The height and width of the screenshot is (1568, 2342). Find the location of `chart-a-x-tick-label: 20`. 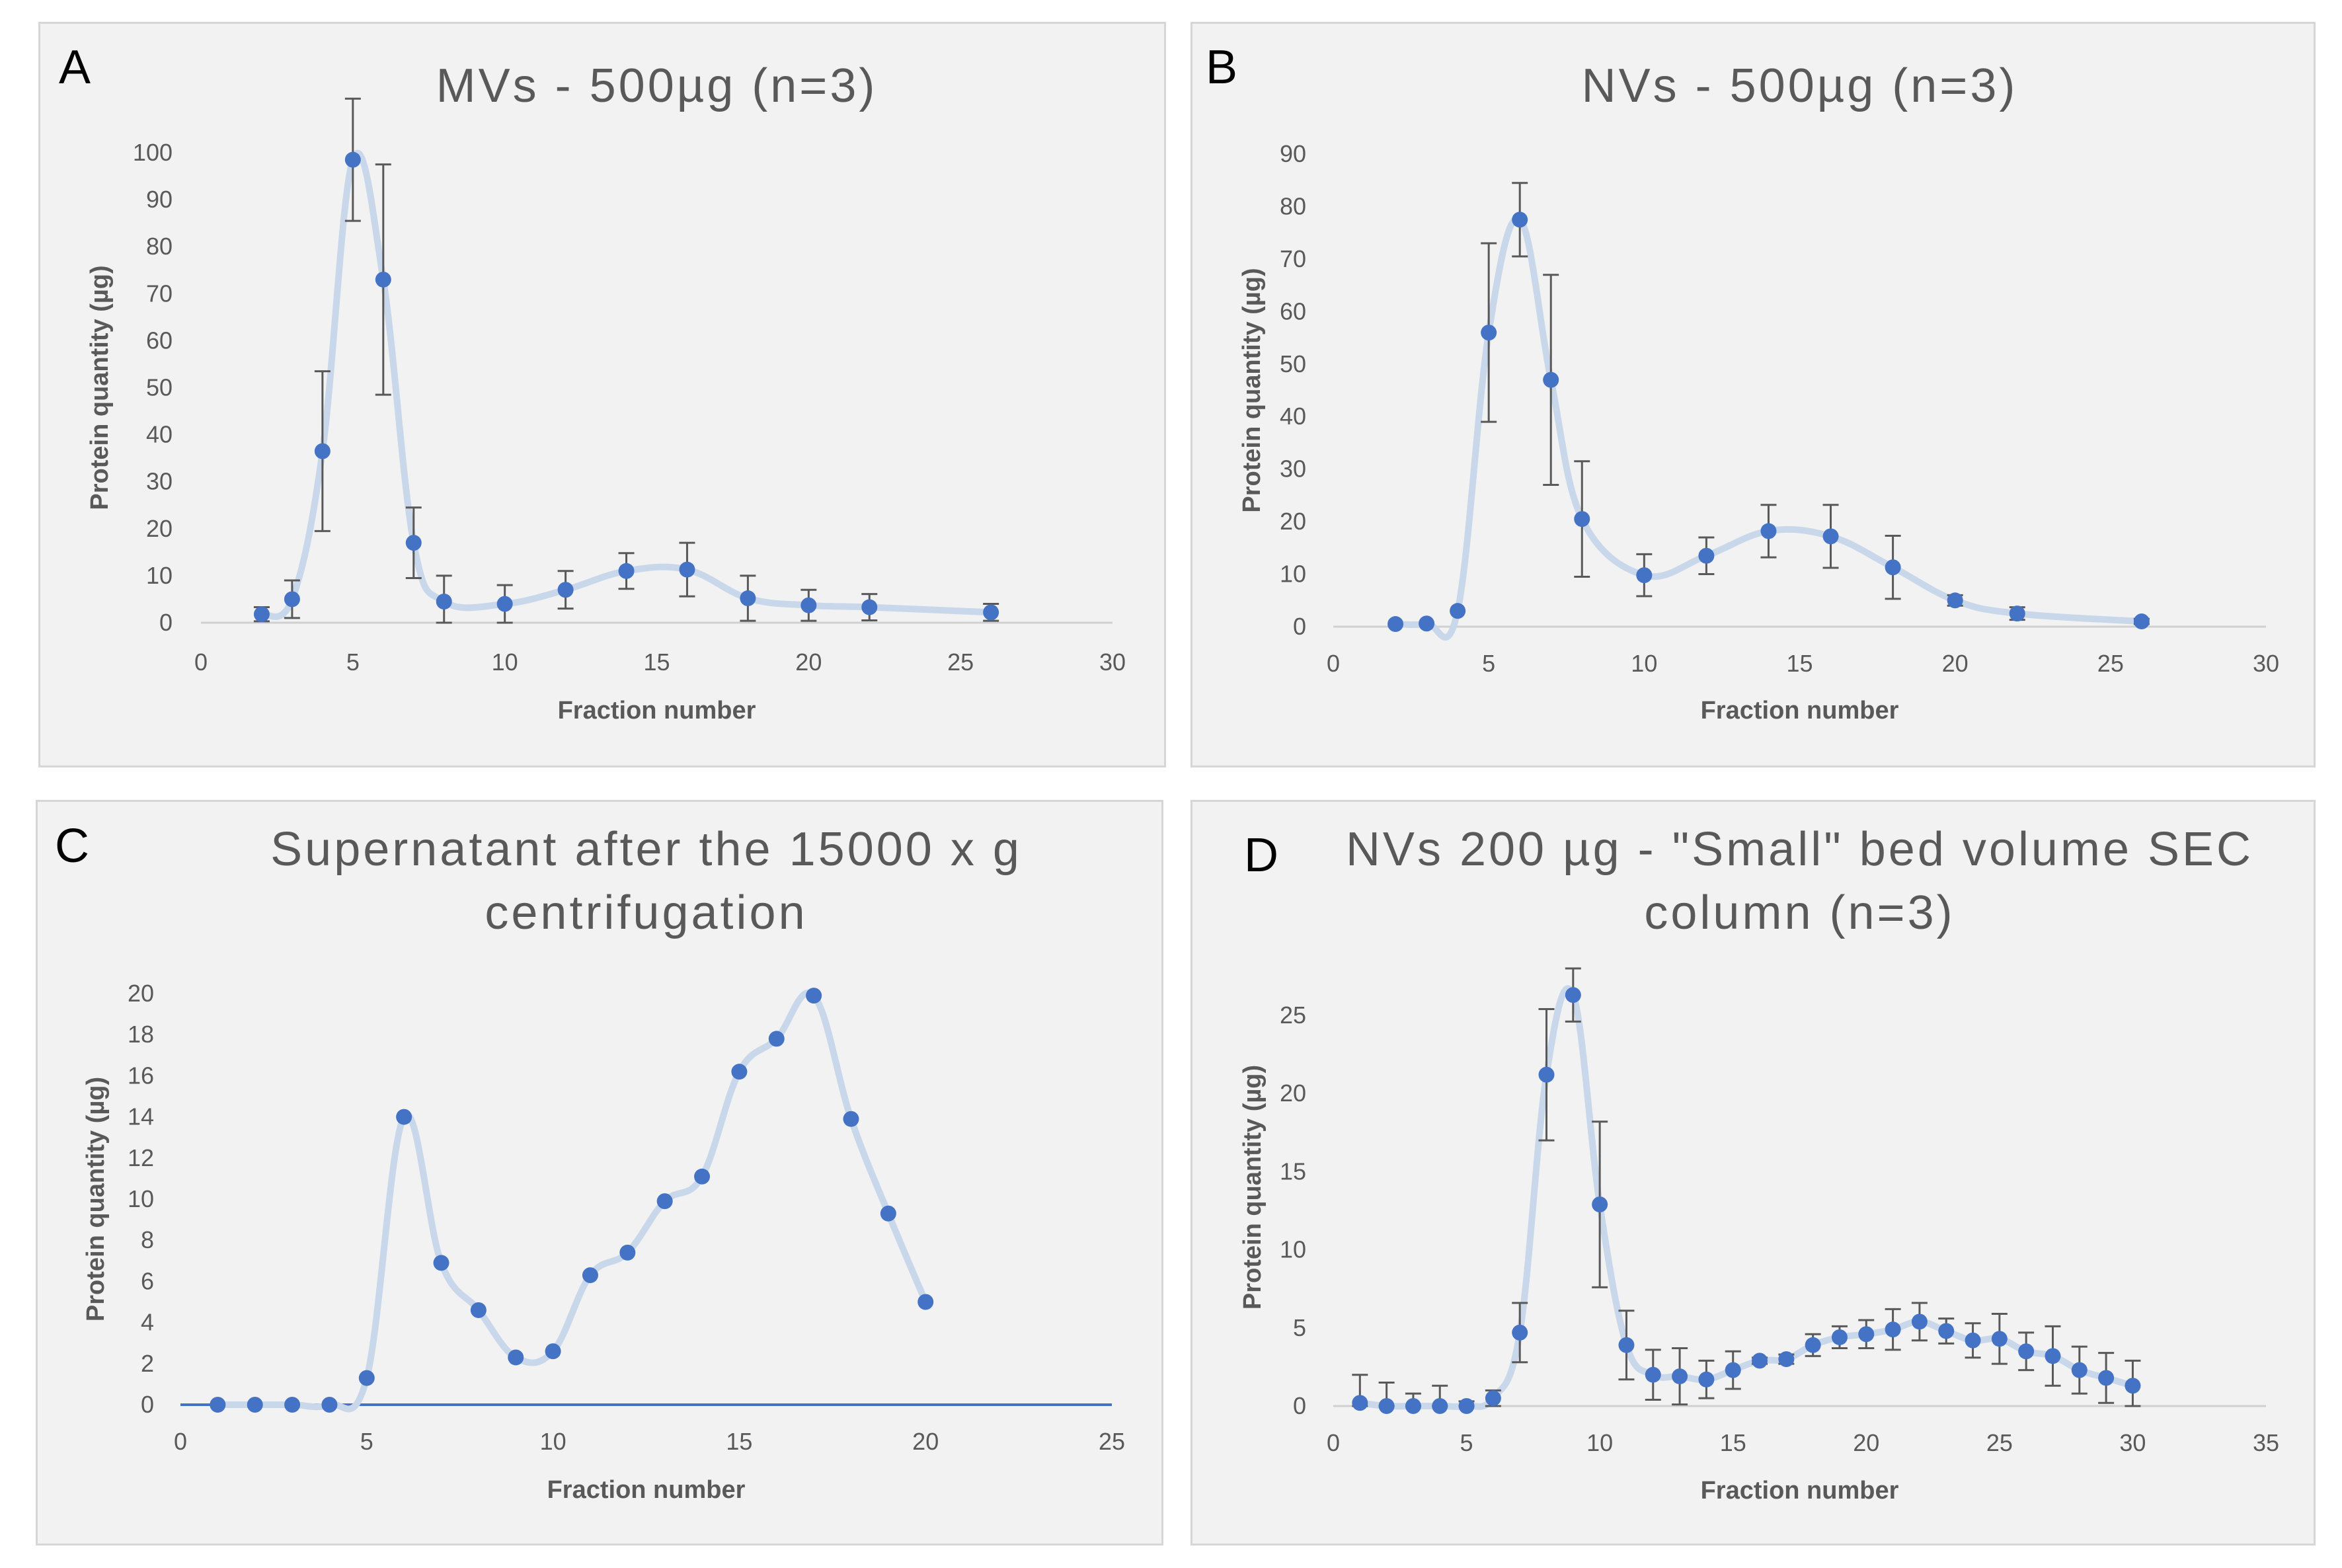

chart-a-x-tick-label: 20 is located at coordinates (808, 662).